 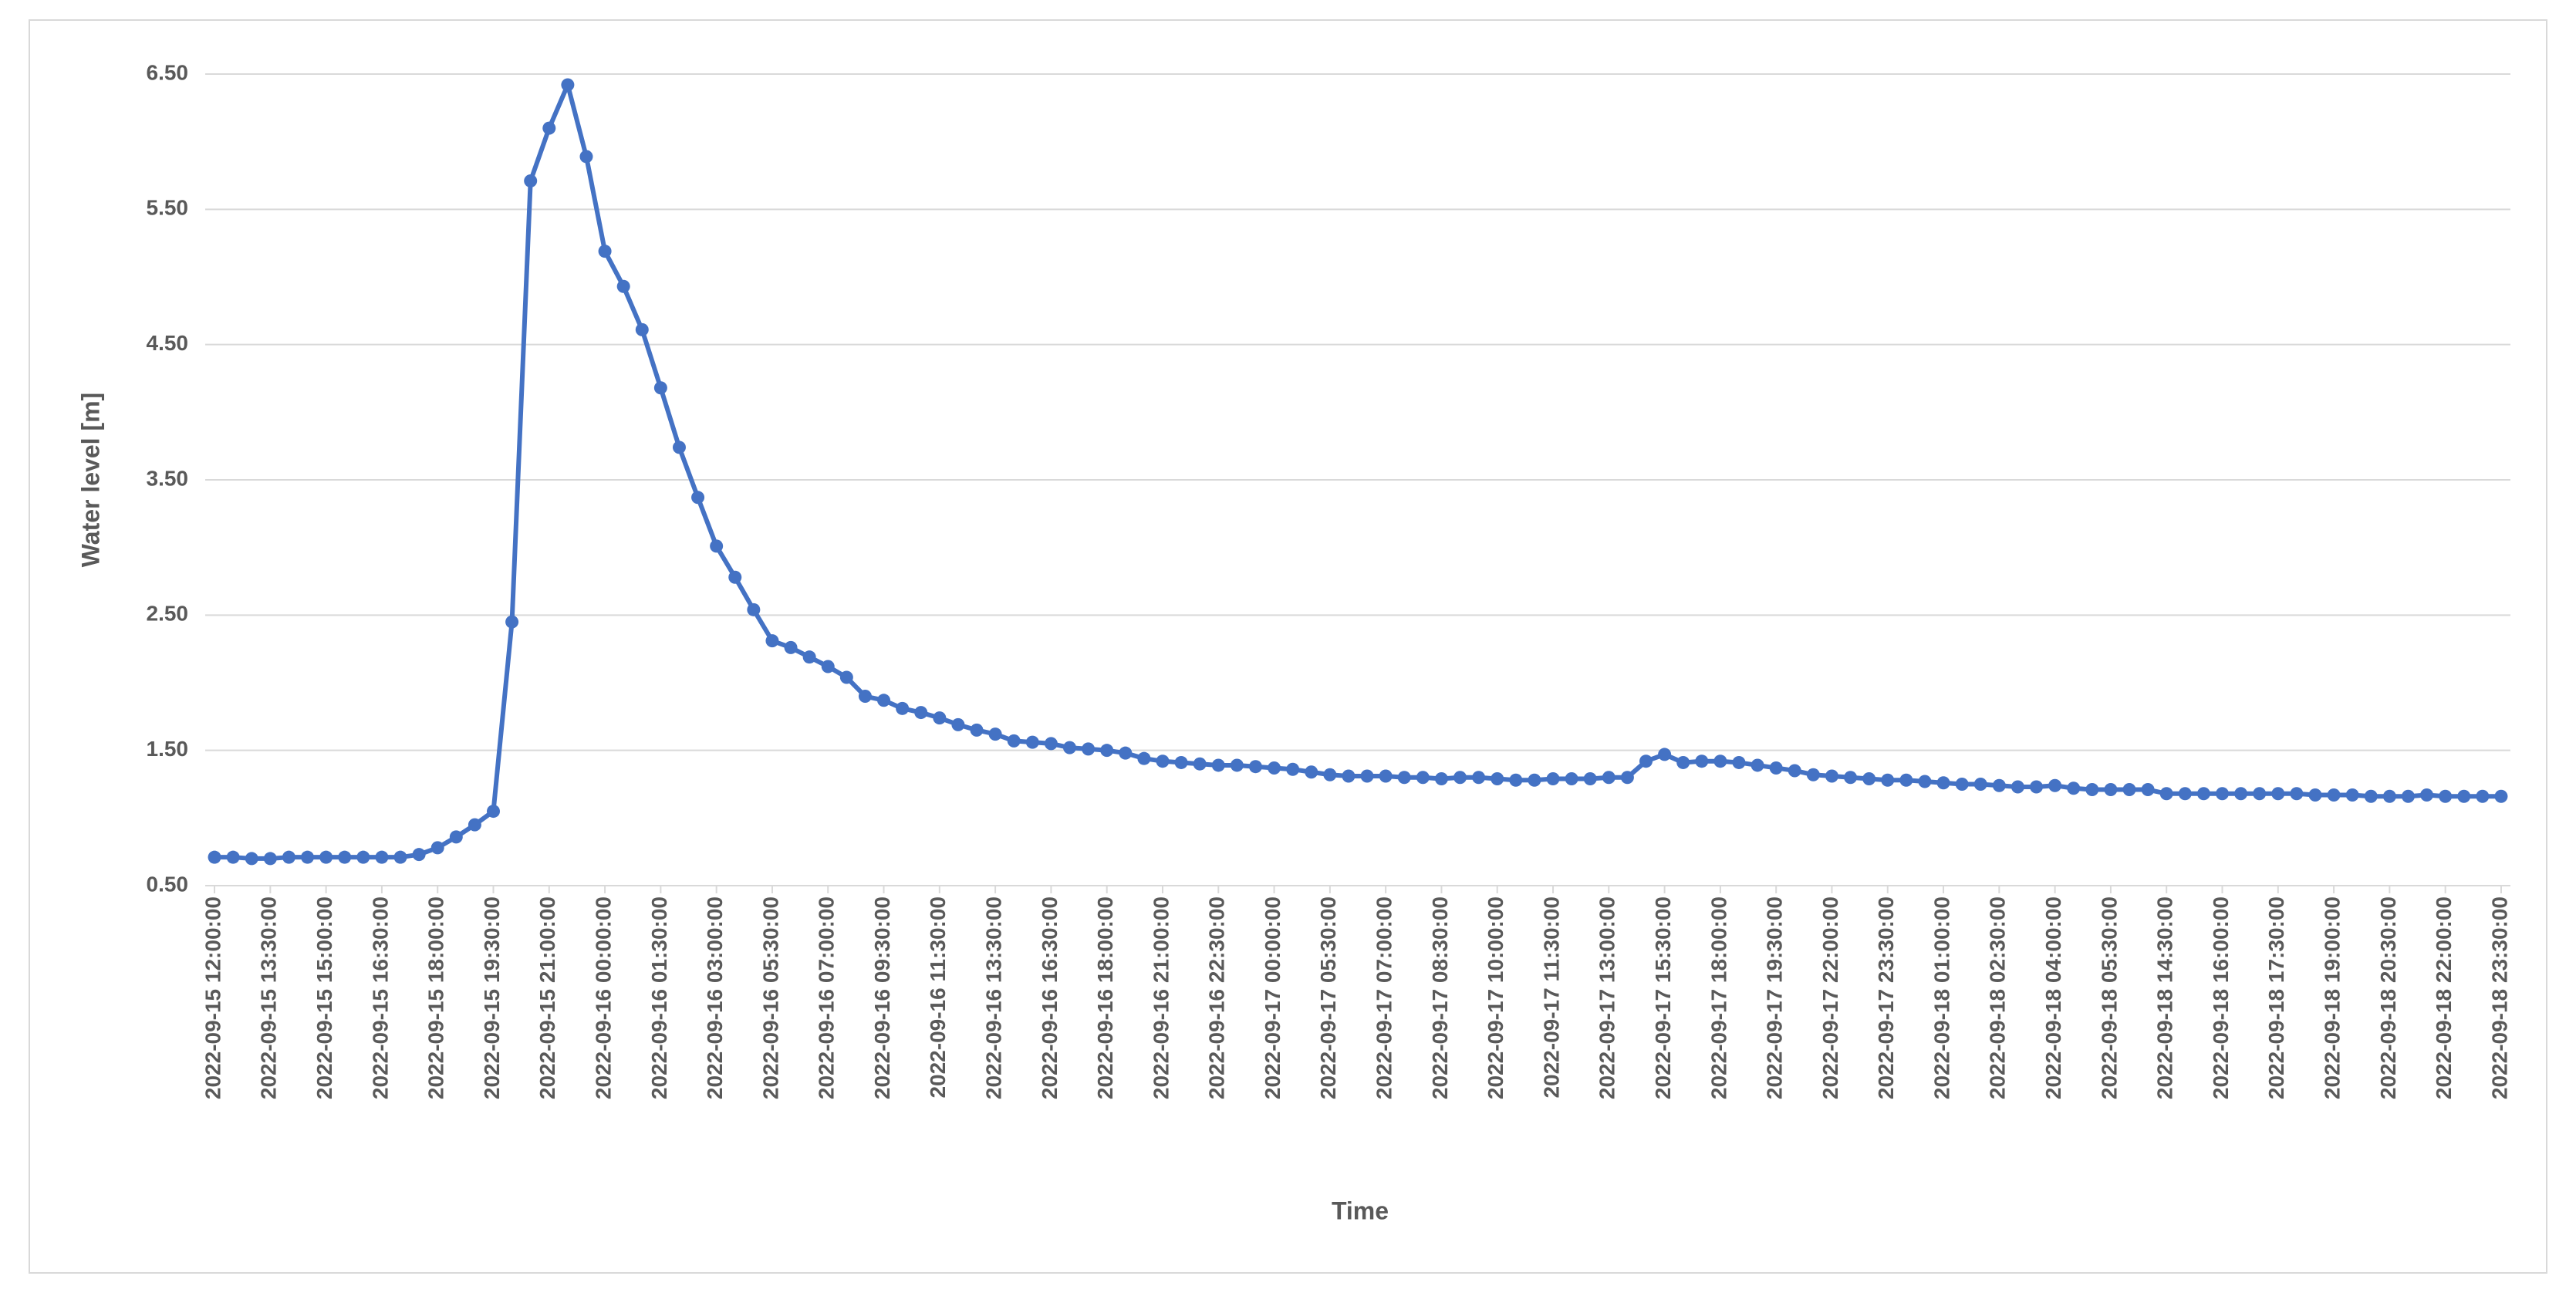 I want to click on x-tick-label: 2022-09-16 21:00:00, so click(x=1161, y=997).